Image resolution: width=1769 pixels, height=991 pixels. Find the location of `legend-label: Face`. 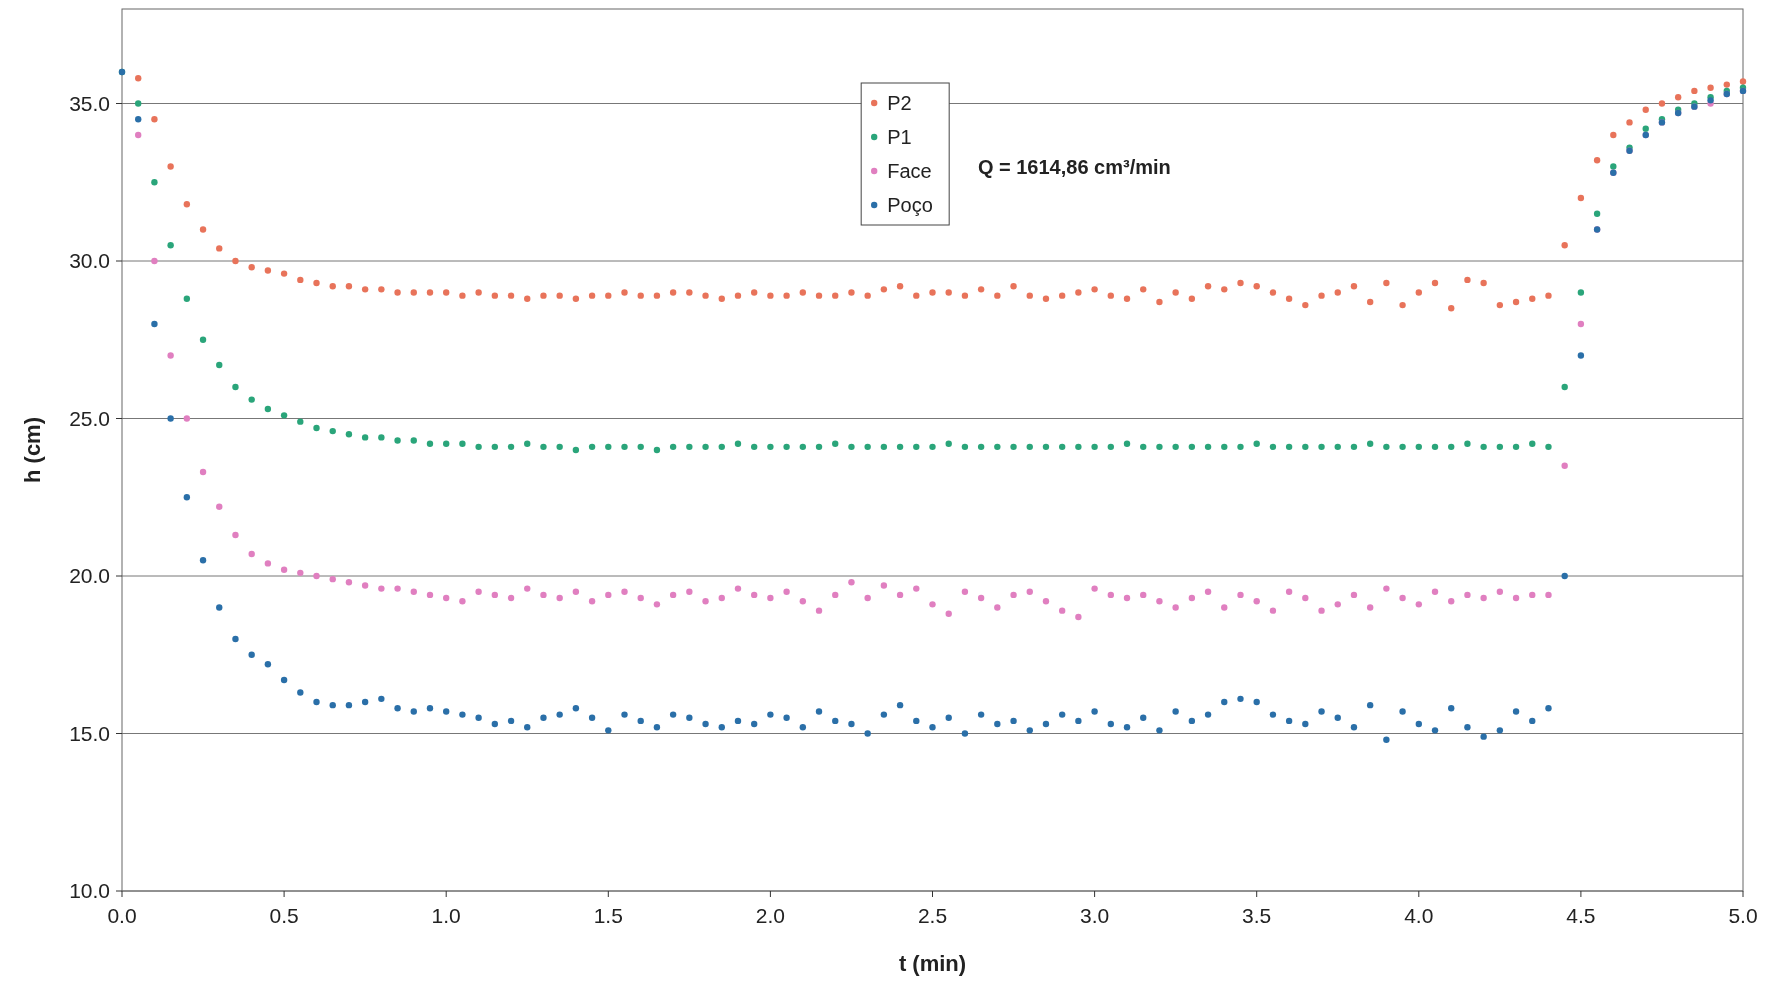

legend-label: Face is located at coordinates (909, 171).